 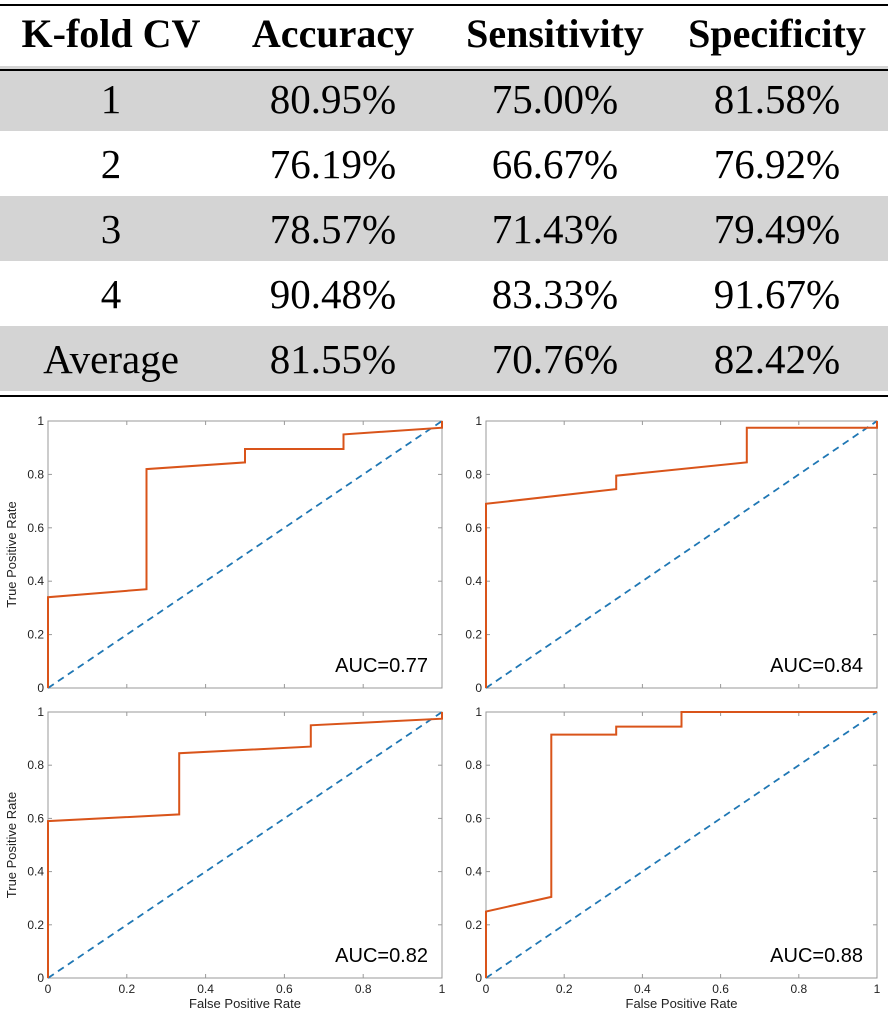 I want to click on roc-chart-2: 0 0.2 0.4 0.6 0.8 1 AUC=0.84, so click(x=671, y=554).